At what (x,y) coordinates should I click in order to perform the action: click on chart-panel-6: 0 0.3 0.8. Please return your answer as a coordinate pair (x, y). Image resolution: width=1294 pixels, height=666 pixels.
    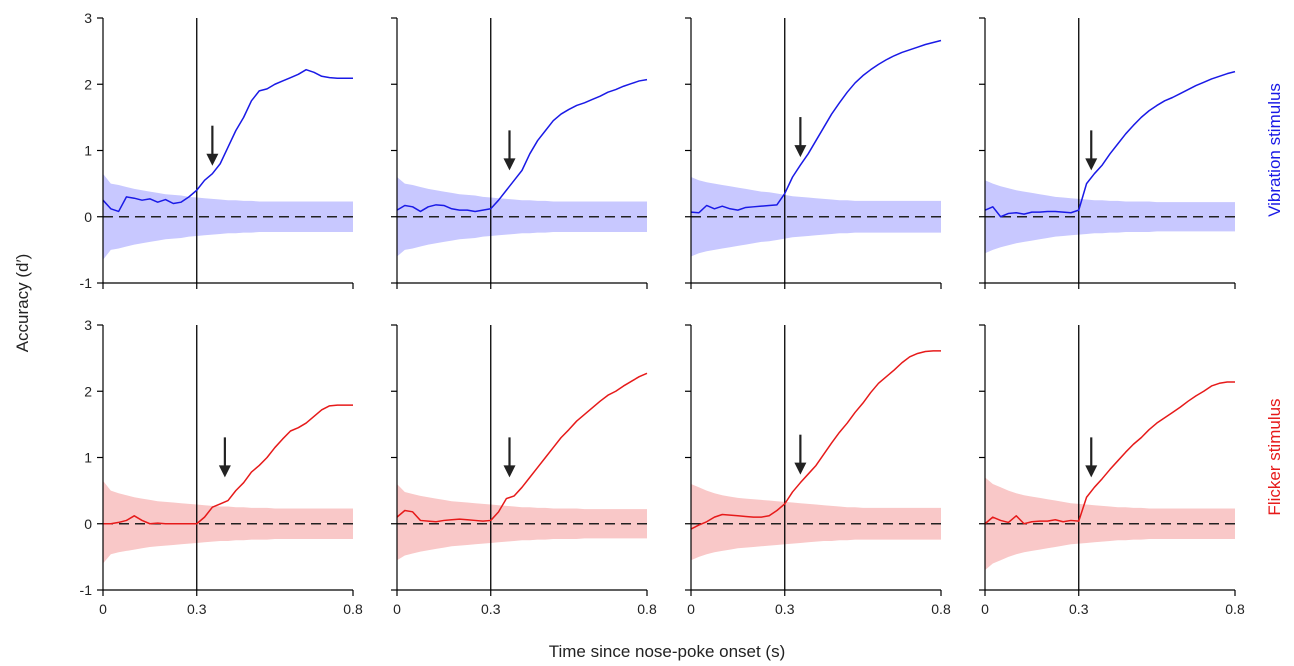
    Looking at the image, I should click on (524, 470).